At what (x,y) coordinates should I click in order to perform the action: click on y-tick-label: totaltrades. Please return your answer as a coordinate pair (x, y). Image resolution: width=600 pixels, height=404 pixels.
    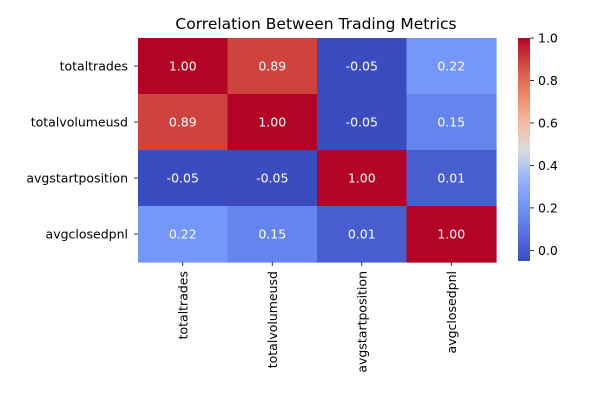
    Looking at the image, I should click on (94, 66).